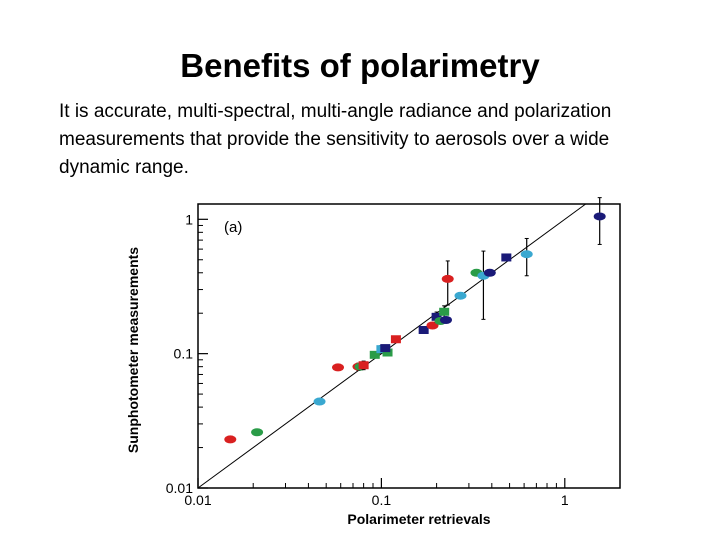  What do you see at coordinates (418, 519) in the screenshot?
I see `x-axis-label: Polarimeter retrievals` at bounding box center [418, 519].